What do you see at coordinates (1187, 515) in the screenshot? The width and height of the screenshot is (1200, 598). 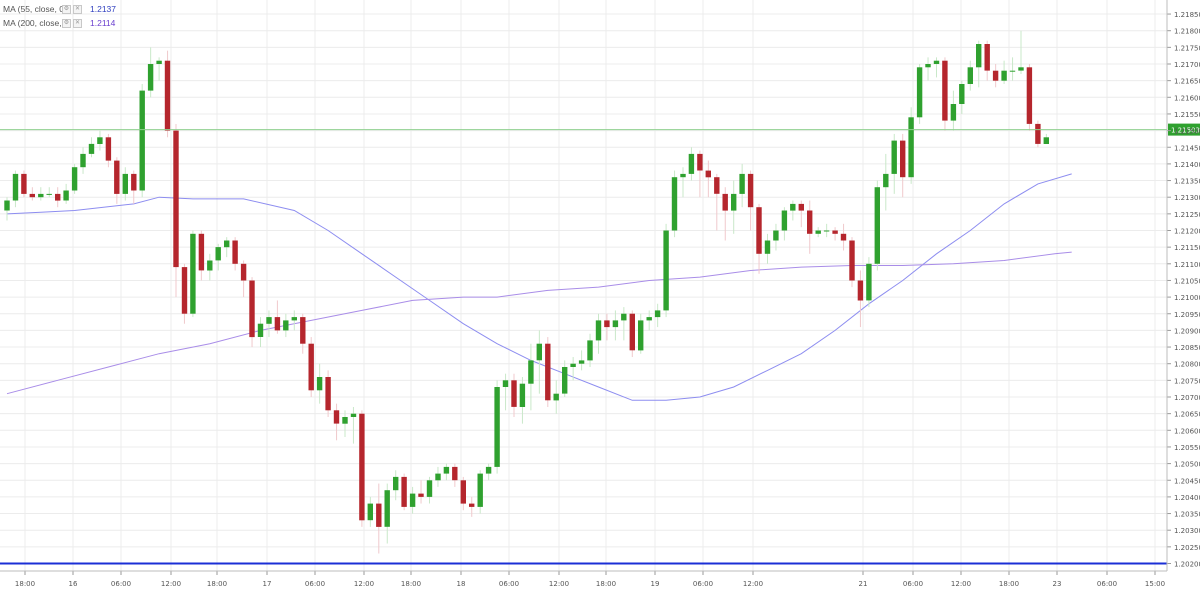 I see `price-tick-label: 1.20350` at bounding box center [1187, 515].